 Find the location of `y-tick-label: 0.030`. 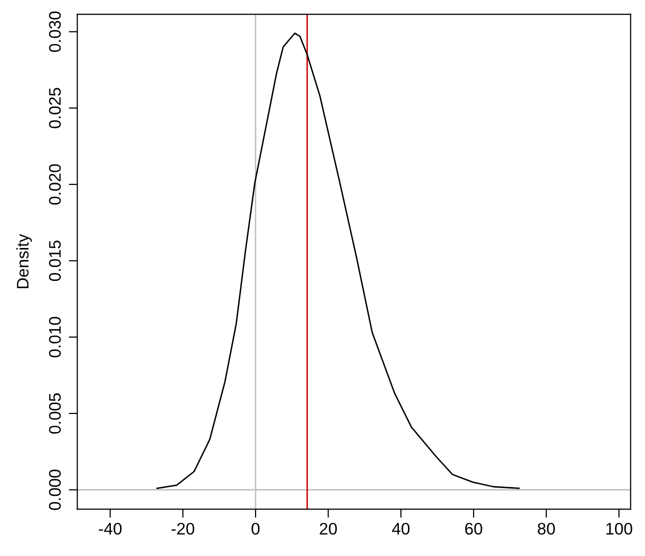

y-tick-label: 0.030 is located at coordinates (55, 32).